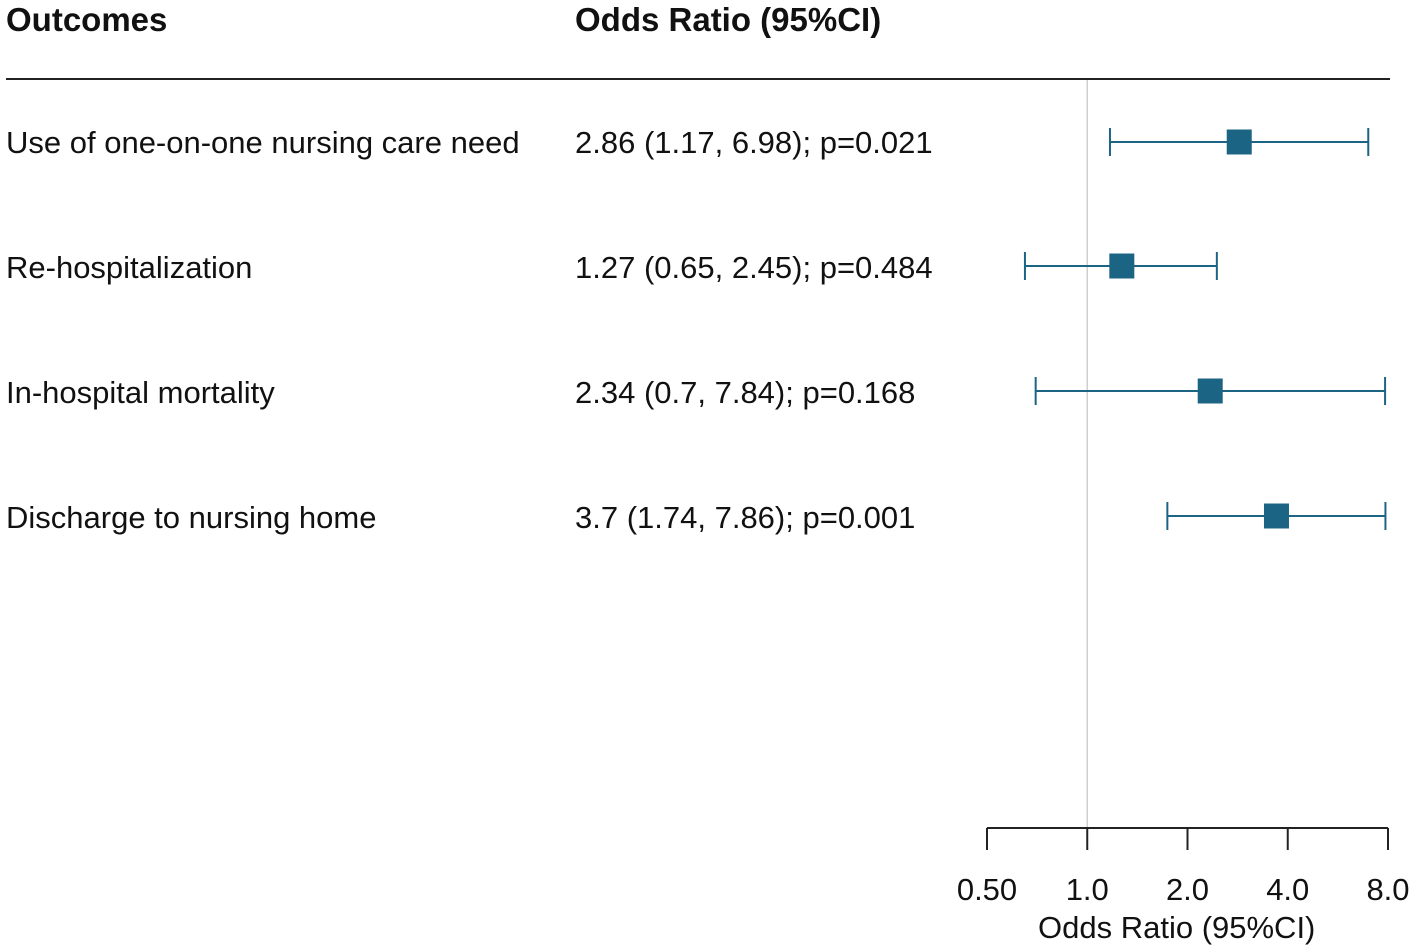  Describe the element at coordinates (140, 392) in the screenshot. I see `row-label-in-hospital-mortality: In-hospital mortality` at that location.